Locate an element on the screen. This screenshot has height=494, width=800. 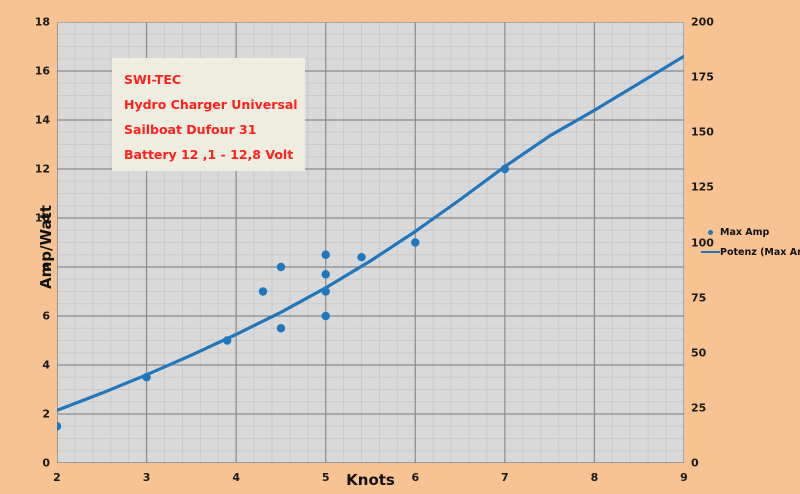
y-axis-tick-label: 8 is located at coordinates (46, 267).